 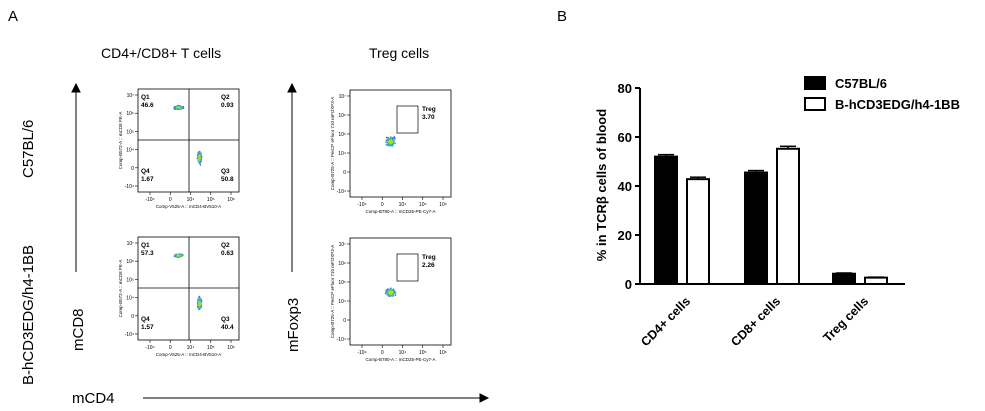 I want to click on x-tick-label: 10⁶, so click(x=443, y=353).